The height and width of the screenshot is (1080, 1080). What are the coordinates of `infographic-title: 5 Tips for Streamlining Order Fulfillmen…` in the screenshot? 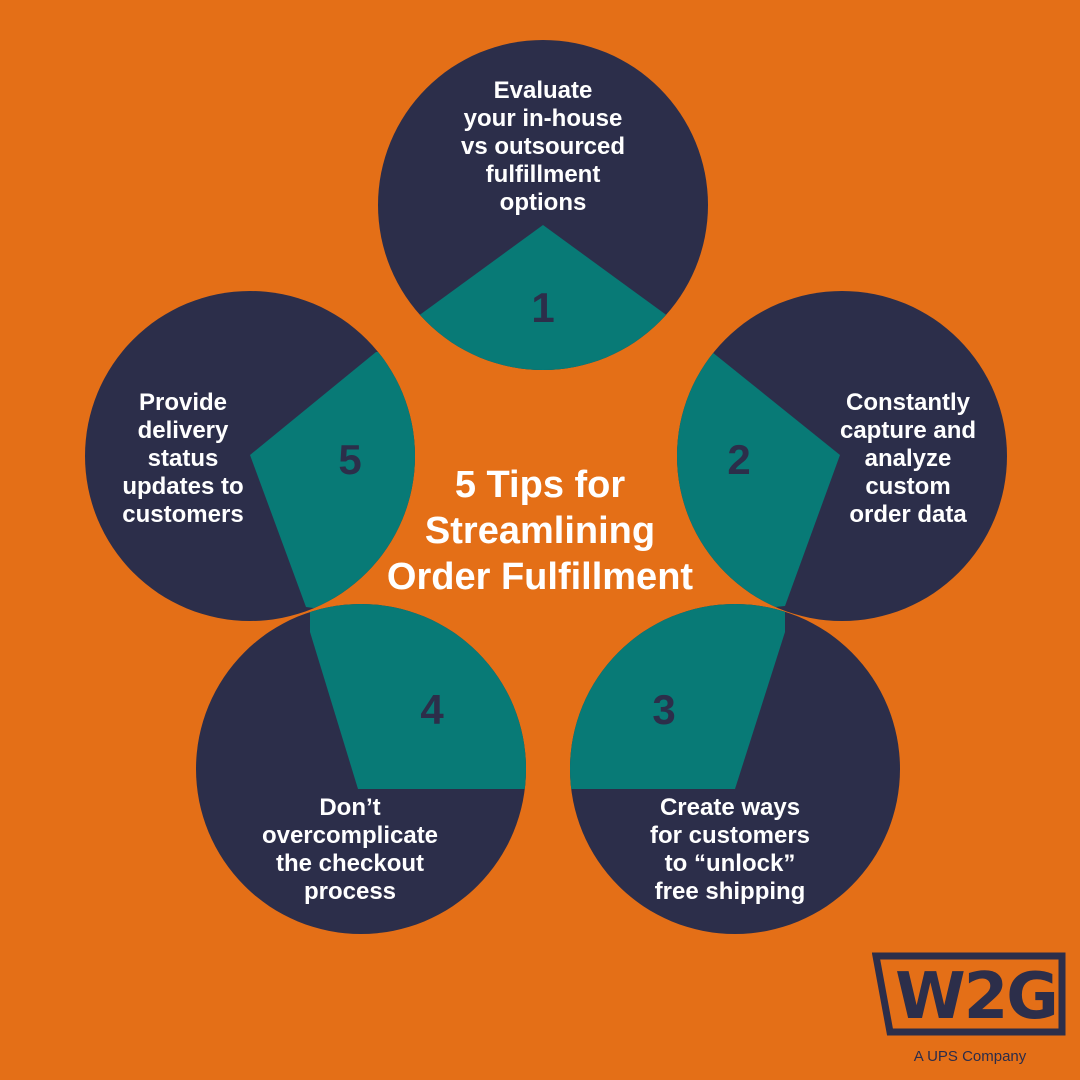 It's located at (540, 531).